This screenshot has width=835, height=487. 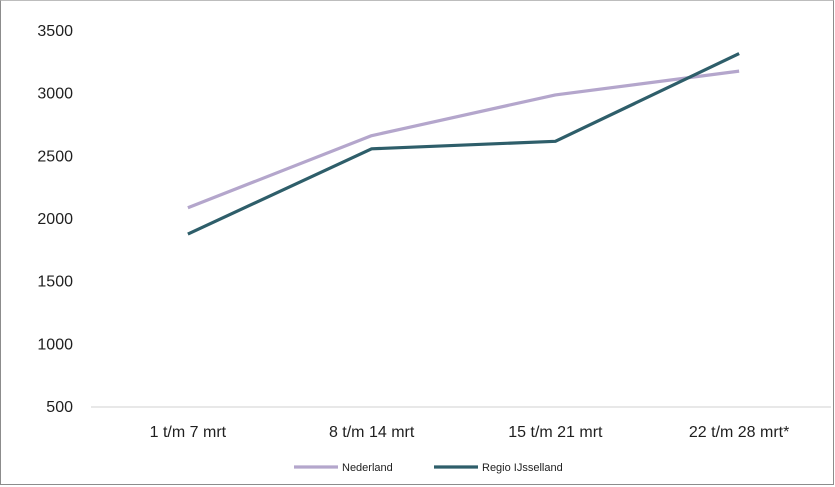 What do you see at coordinates (522, 468) in the screenshot?
I see `legend-label: Regio IJsselland` at bounding box center [522, 468].